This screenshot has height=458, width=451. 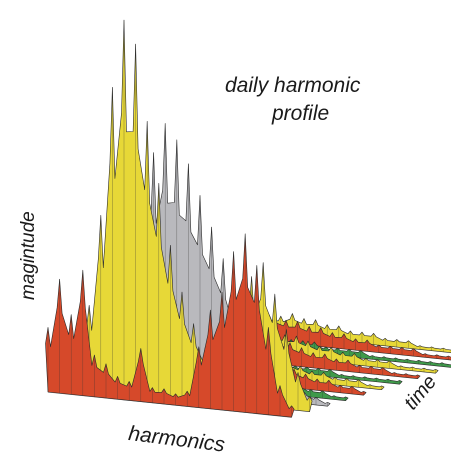 I want to click on chart-title-line1: daily harmonic, so click(x=292, y=86).